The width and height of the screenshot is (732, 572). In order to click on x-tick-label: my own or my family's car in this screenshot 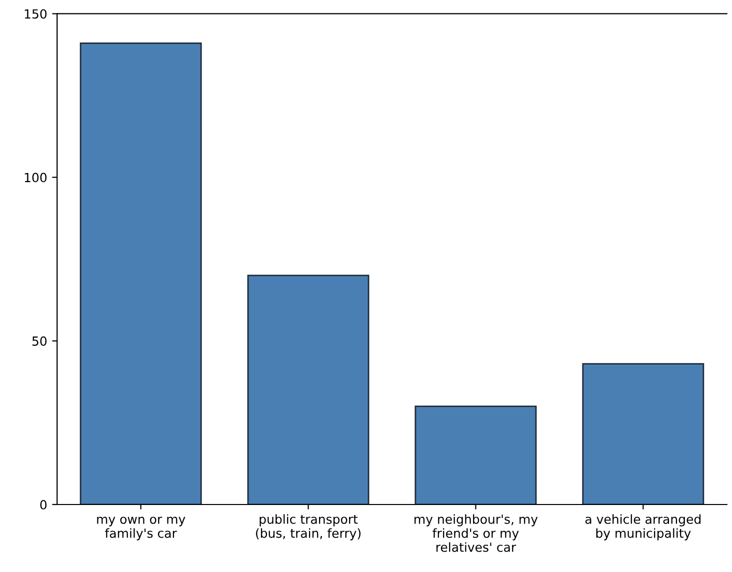, I will do `click(141, 528)`.